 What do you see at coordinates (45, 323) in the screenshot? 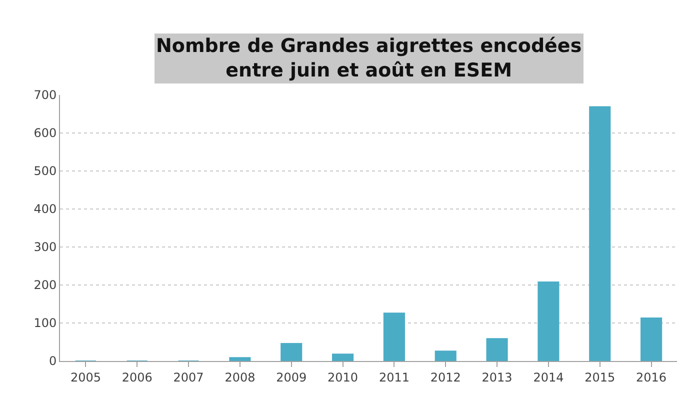
I see `y-tick-label: 100` at bounding box center [45, 323].